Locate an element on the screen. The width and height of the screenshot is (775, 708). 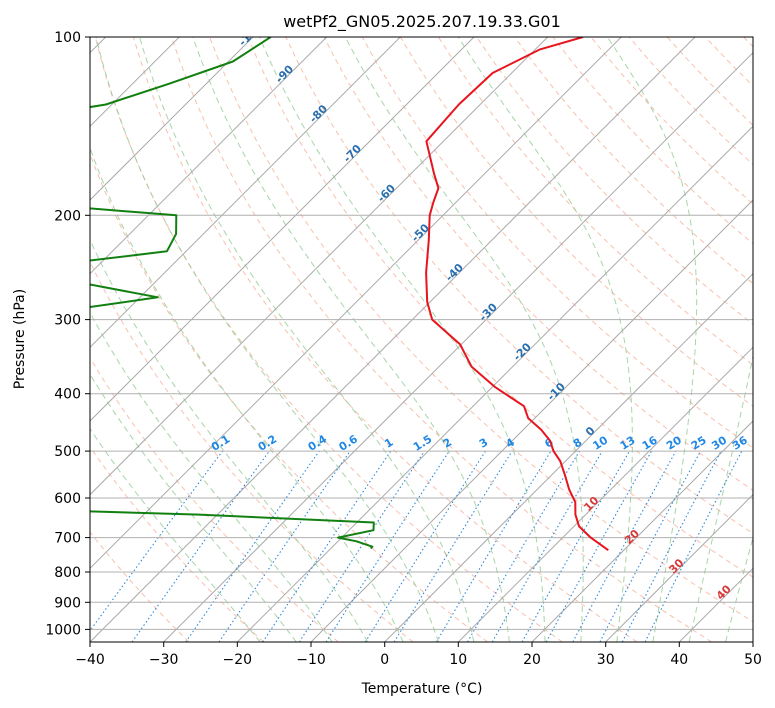
x-tick-label: −40 is located at coordinates (90, 660).